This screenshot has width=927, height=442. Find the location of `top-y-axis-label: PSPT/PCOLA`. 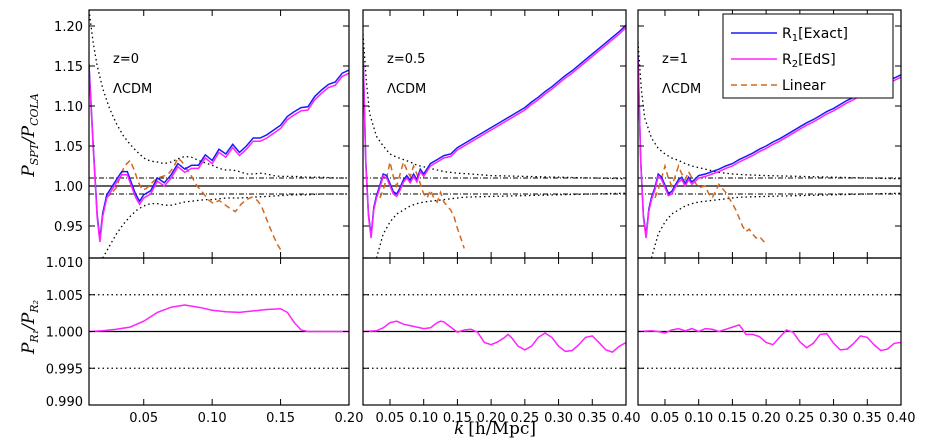

top-y-axis-label: PSPT/PCOLA is located at coordinates (30, 135).